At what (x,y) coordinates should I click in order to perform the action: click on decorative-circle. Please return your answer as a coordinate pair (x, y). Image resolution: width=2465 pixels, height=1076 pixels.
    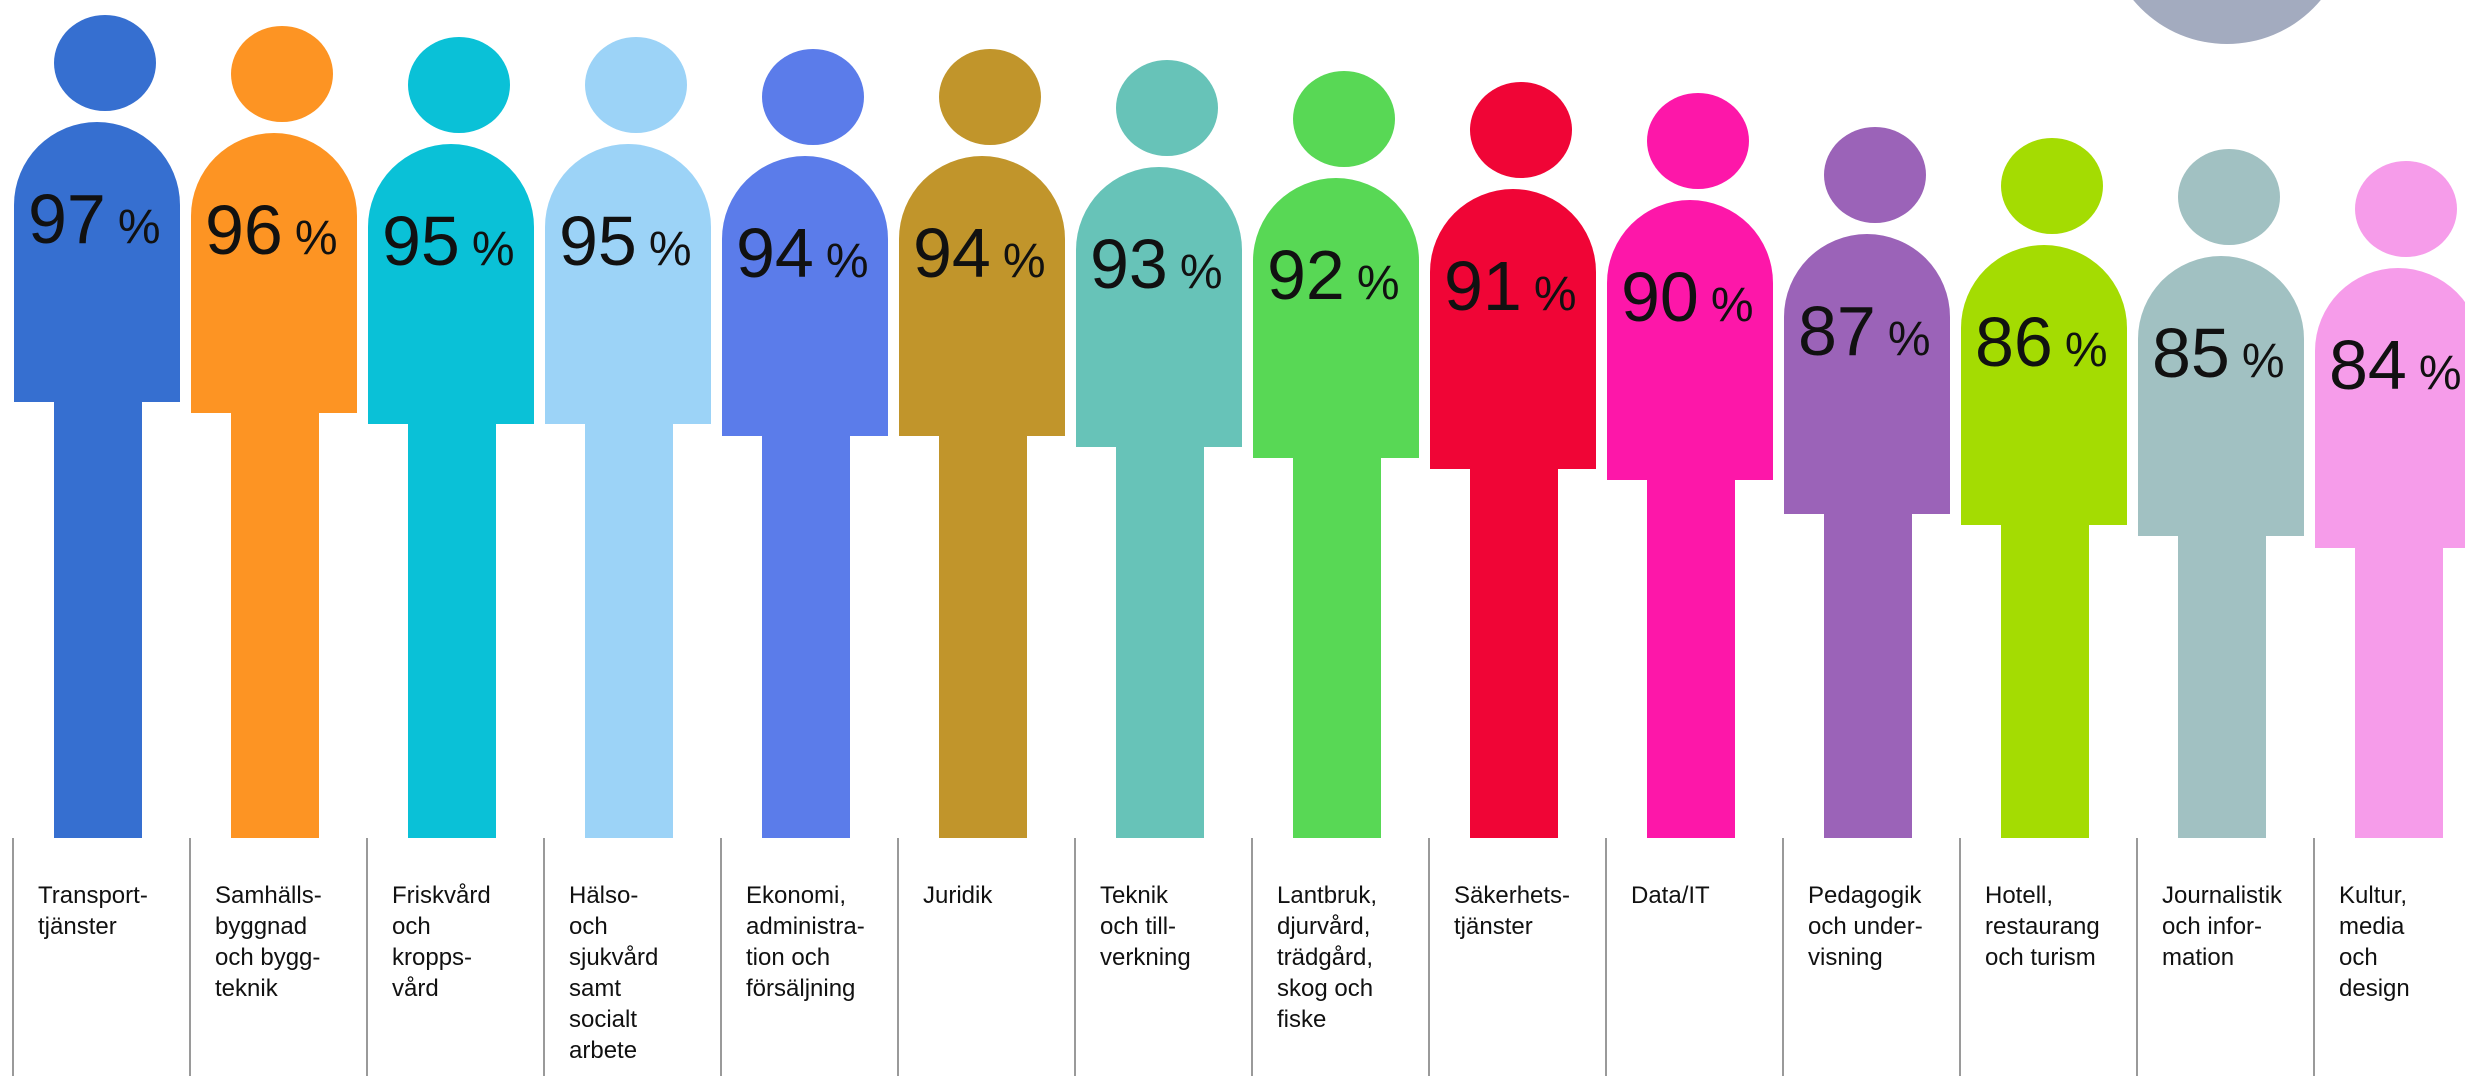
    Looking at the image, I should click on (2227, 22).